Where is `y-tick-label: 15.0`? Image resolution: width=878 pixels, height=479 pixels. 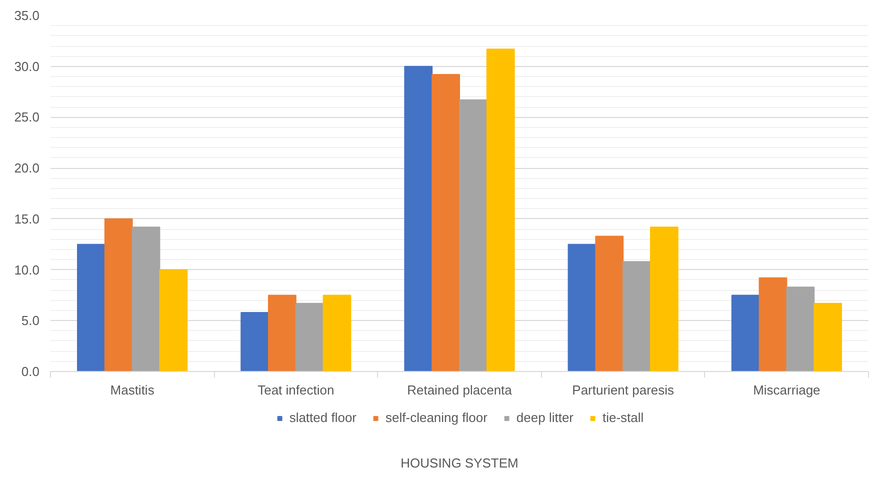 y-tick-label: 15.0 is located at coordinates (27, 218).